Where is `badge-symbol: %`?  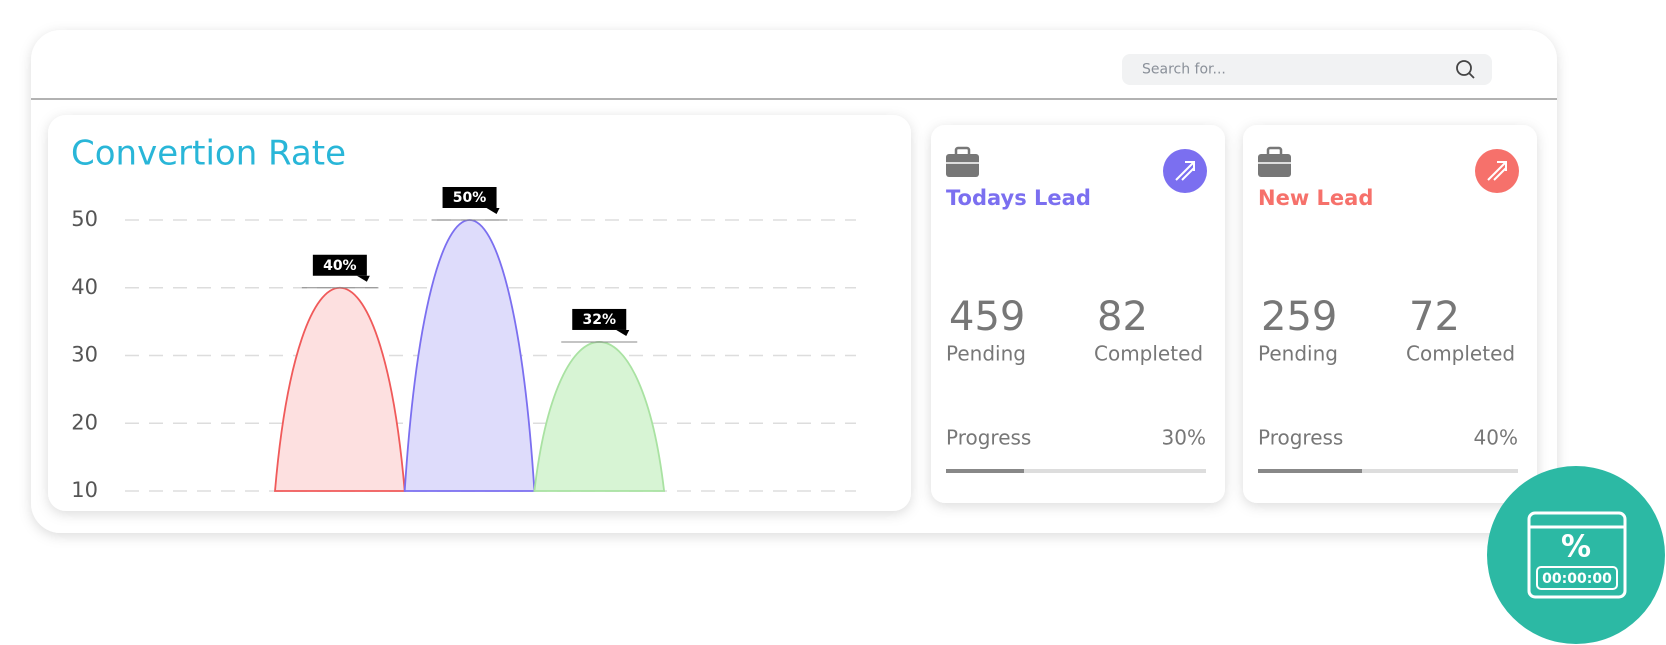 badge-symbol: % is located at coordinates (1576, 547).